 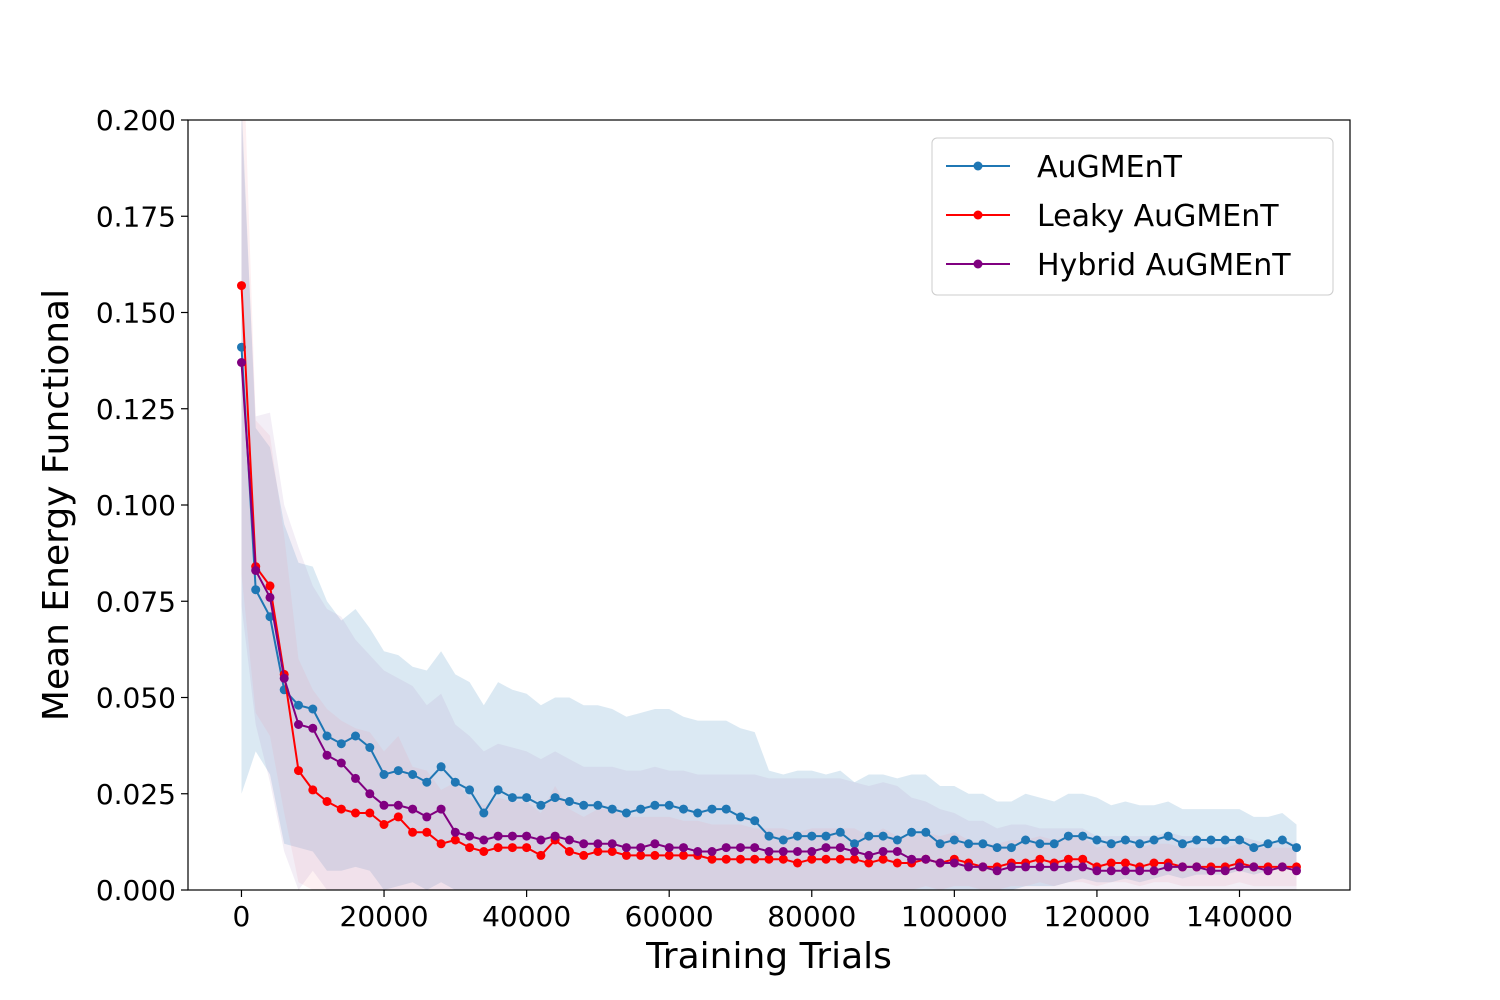 What do you see at coordinates (56, 505) in the screenshot?
I see `y-axis-label: Mean Energy Functional` at bounding box center [56, 505].